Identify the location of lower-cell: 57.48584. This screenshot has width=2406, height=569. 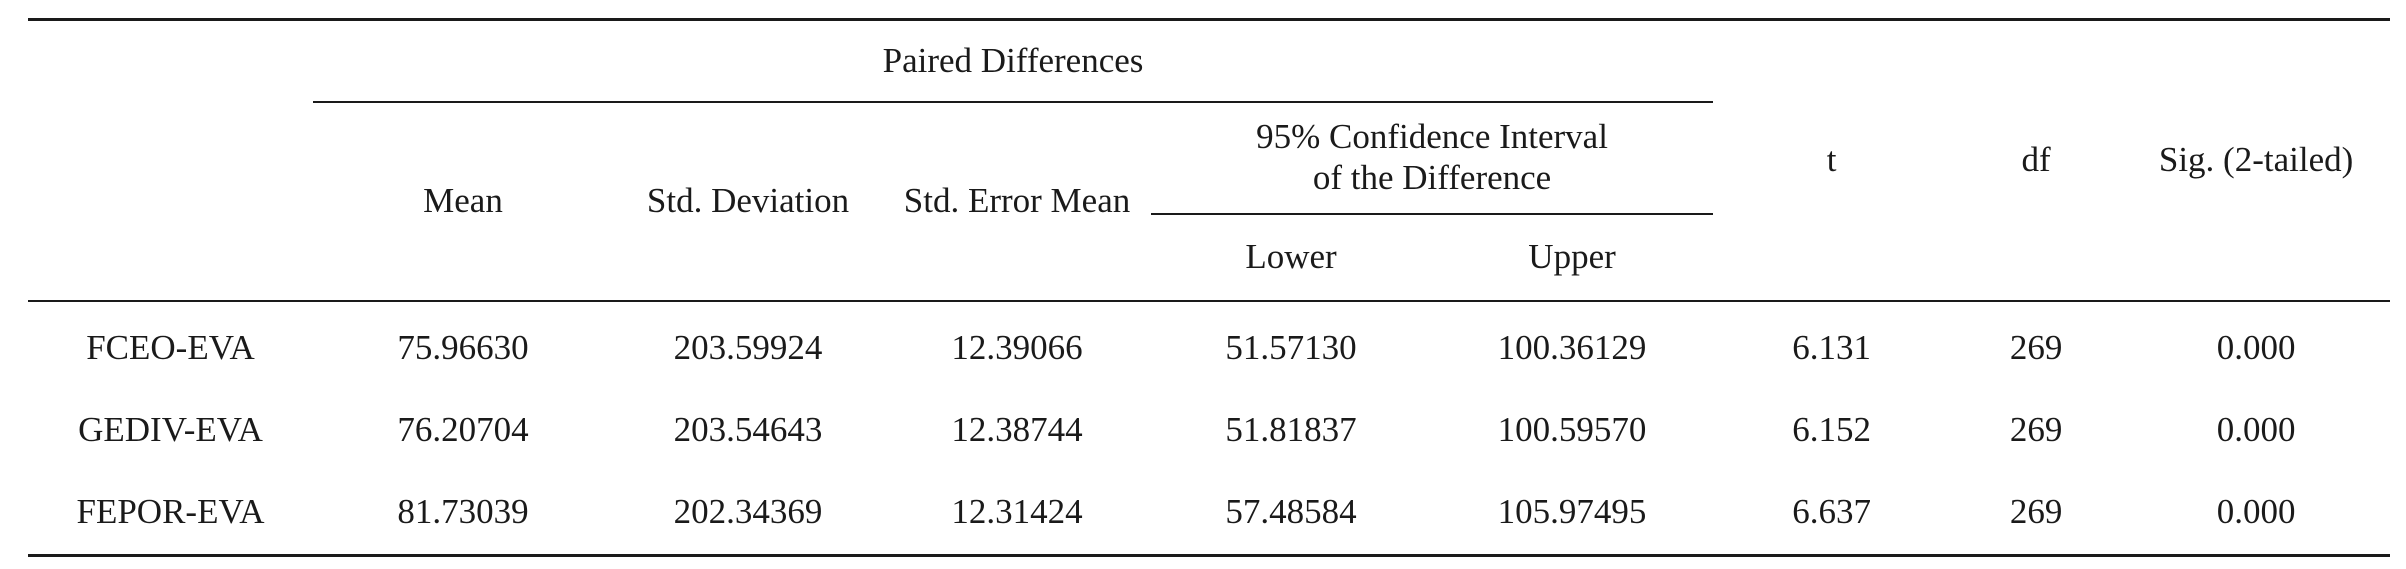
(1291, 514).